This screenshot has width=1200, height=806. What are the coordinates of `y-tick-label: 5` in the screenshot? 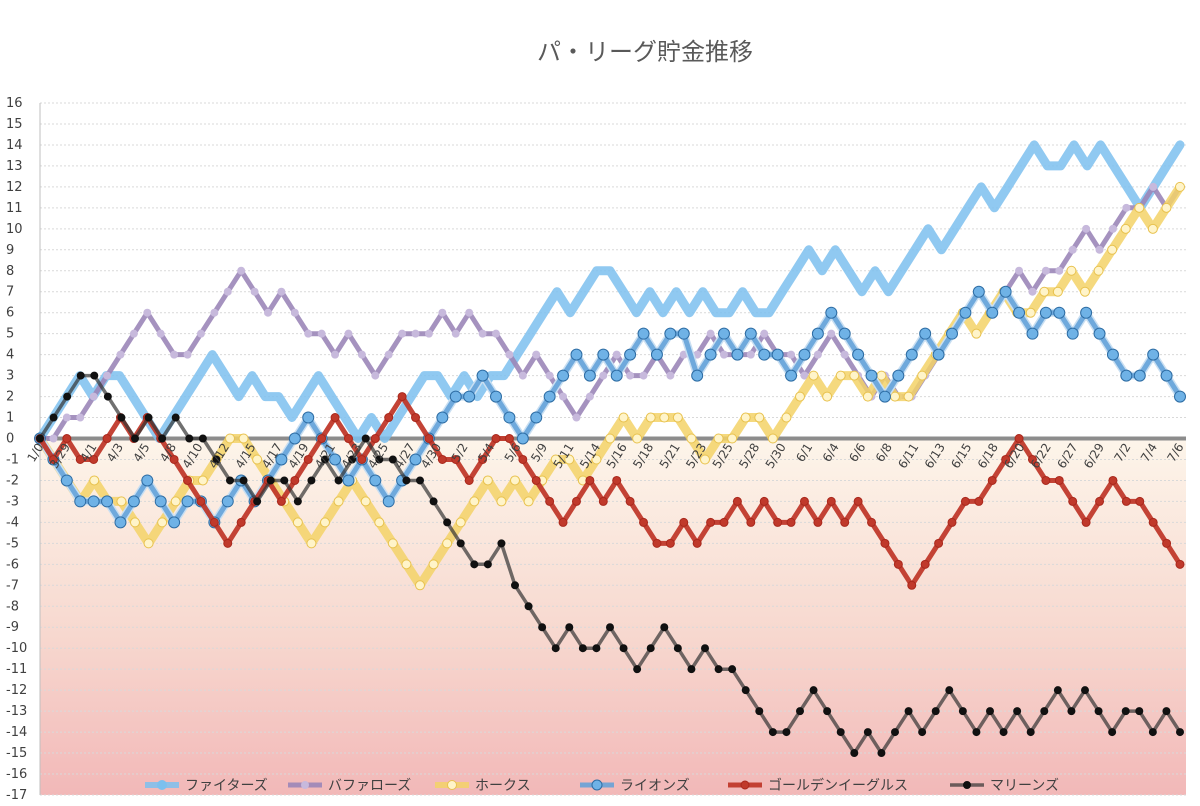 It's located at (10, 334).